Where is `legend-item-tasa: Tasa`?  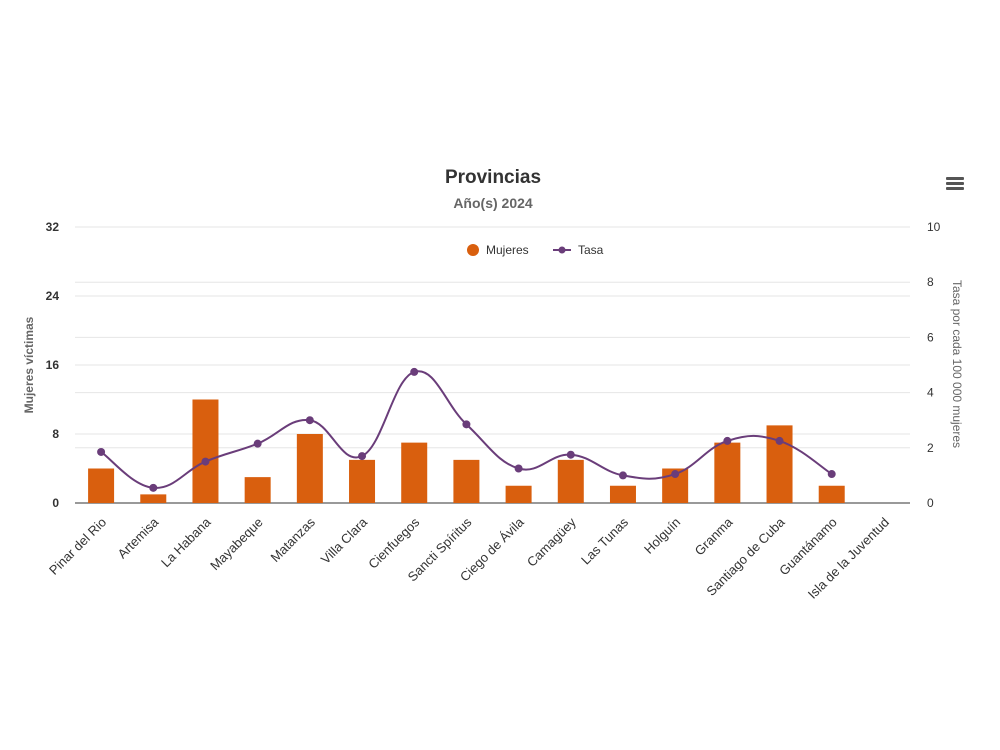
legend-item-tasa: Tasa is located at coordinates (578, 250).